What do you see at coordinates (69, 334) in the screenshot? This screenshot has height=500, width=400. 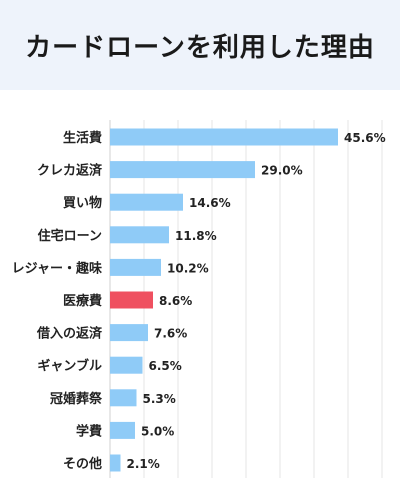 I see `category-label: 借入の返済` at bounding box center [69, 334].